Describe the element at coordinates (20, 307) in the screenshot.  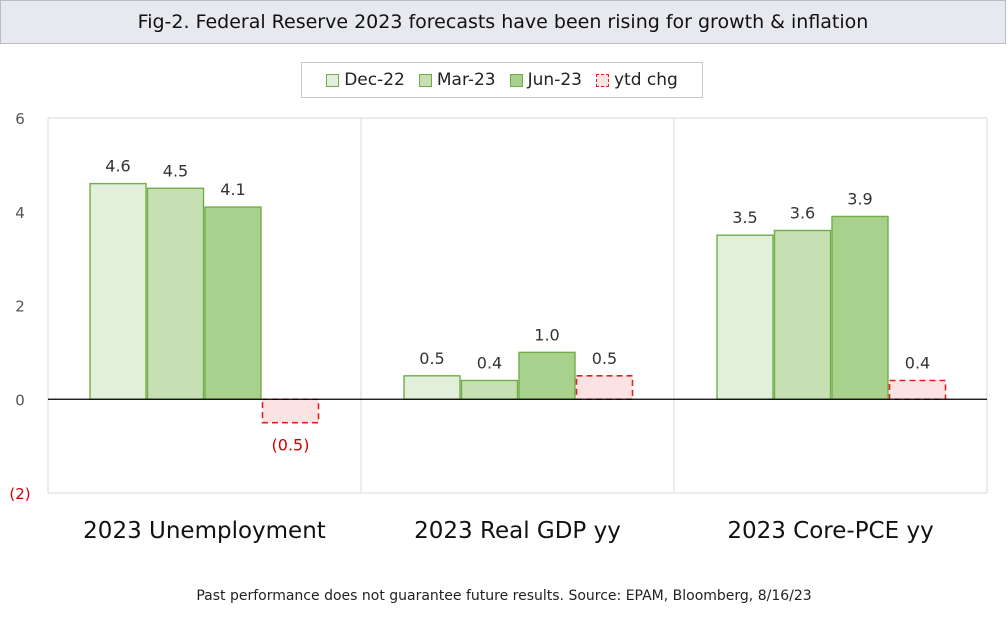
I see `y-tick-label: 2` at that location.